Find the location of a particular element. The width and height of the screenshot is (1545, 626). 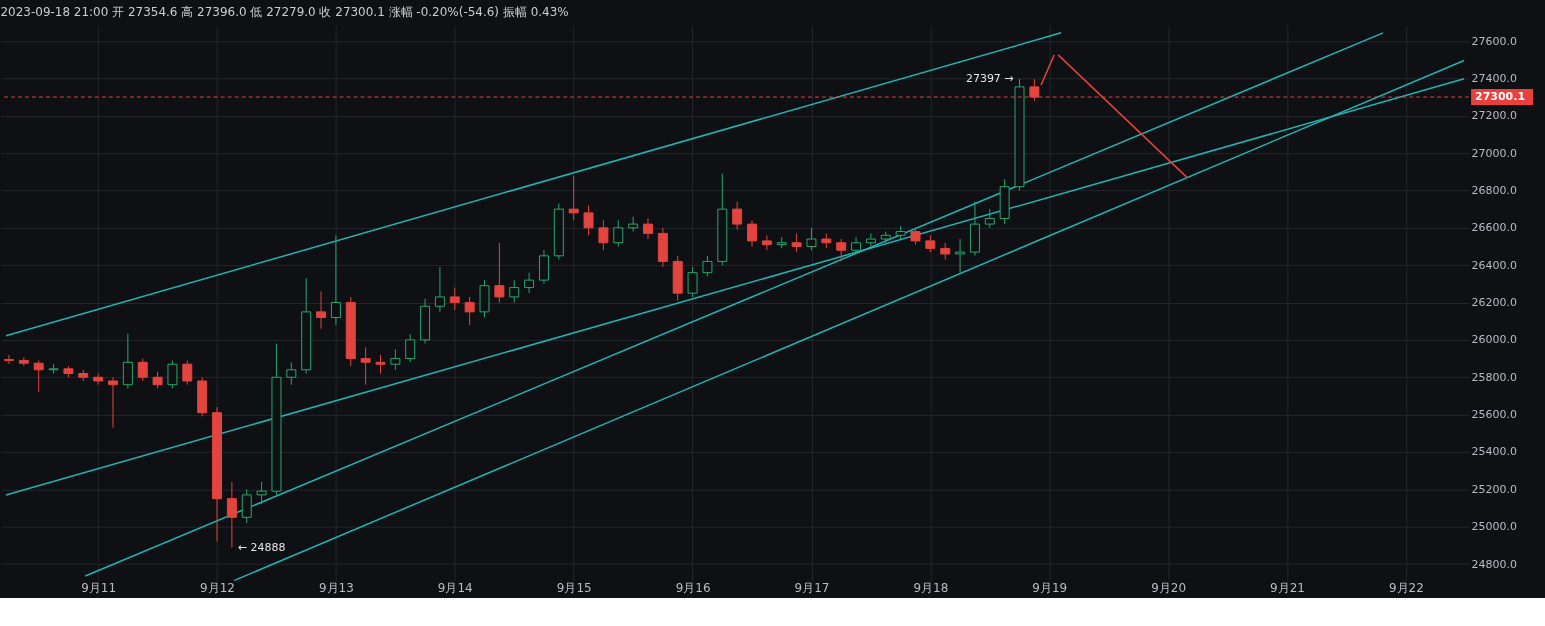

x-tick-label: 9月17 is located at coordinates (812, 588).